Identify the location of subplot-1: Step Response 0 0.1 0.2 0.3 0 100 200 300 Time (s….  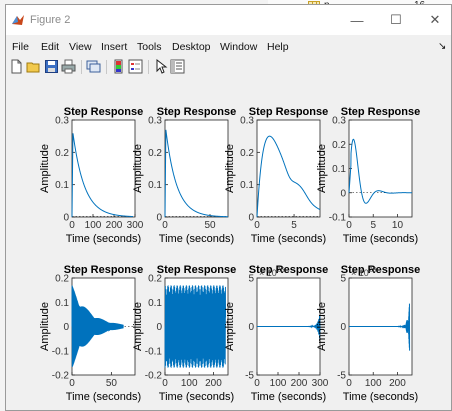
(91, 175).